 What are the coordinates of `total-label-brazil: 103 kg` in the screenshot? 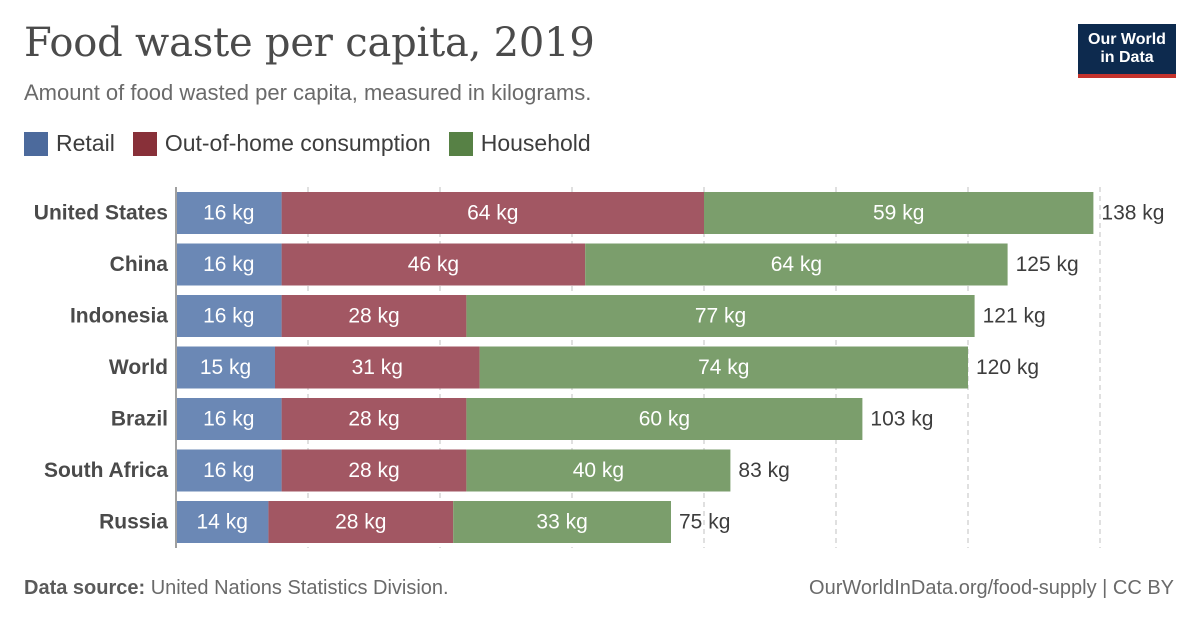 It's located at (901, 419).